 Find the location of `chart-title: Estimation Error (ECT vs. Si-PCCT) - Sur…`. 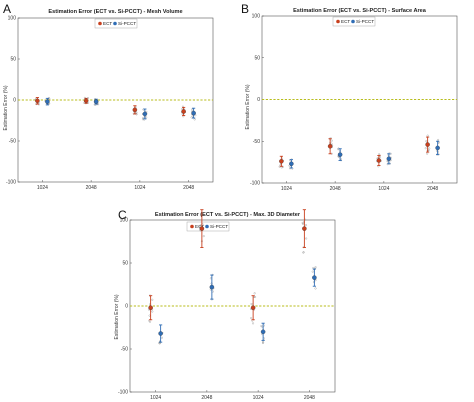

chart-title: Estimation Error (ECT vs. Si-PCCT) - Sur… is located at coordinates (360, 11).